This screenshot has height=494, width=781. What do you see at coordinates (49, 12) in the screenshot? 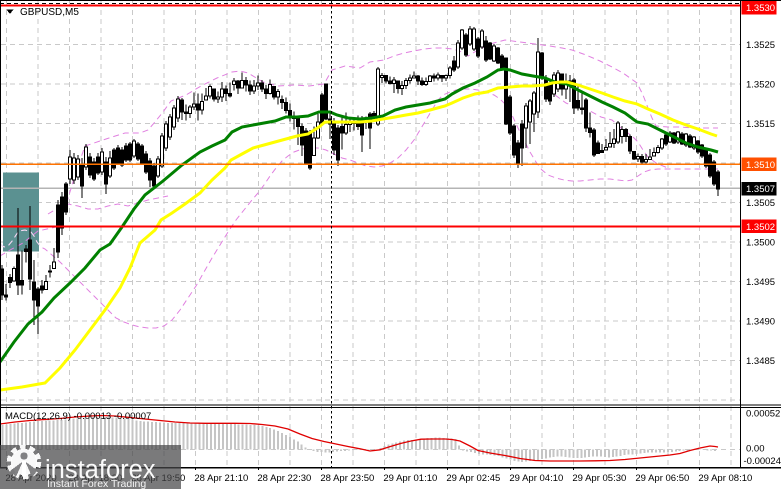
I see `svg-text: GBPUSD,M5` at bounding box center [49, 12].